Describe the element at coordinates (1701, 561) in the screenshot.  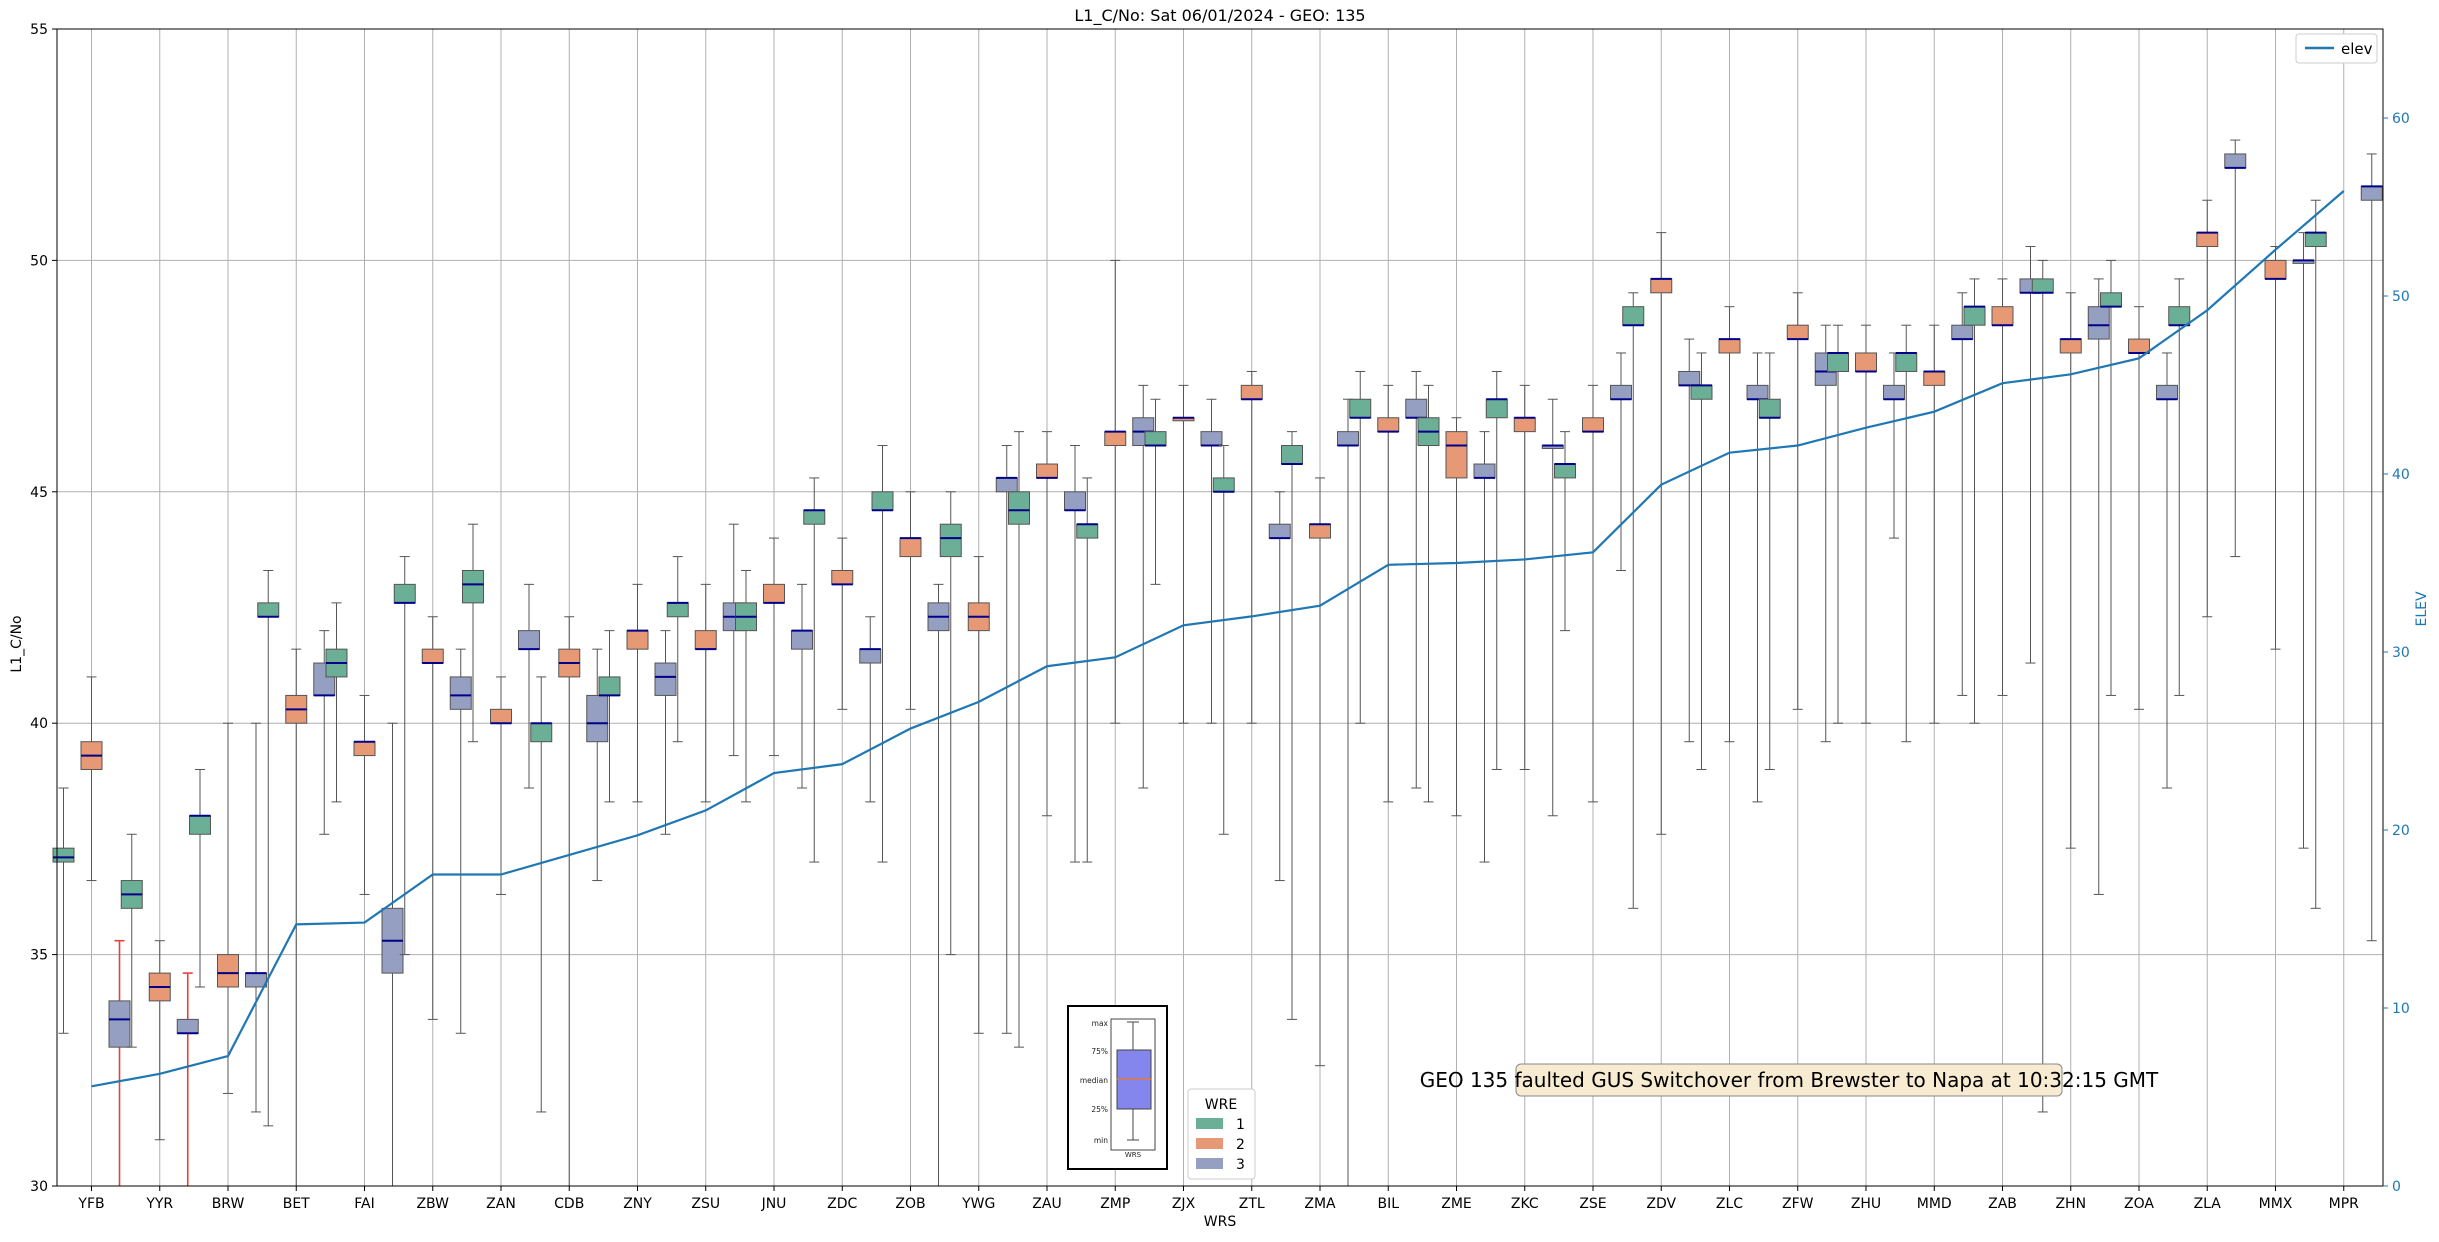
I see `box-zlc-wre1` at that location.